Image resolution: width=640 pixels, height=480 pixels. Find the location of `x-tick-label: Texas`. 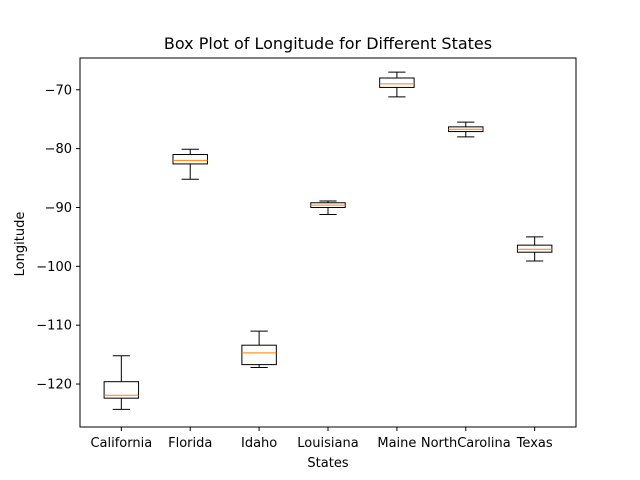

x-tick-label: Texas is located at coordinates (534, 443).